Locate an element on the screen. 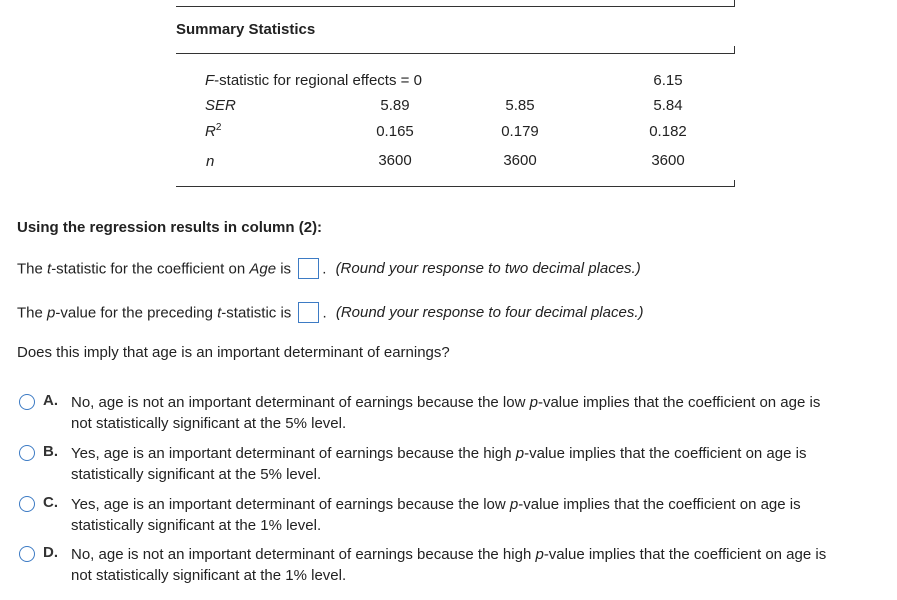 The image size is (897, 600). row2-col1-value: 5.89 is located at coordinates (395, 105).